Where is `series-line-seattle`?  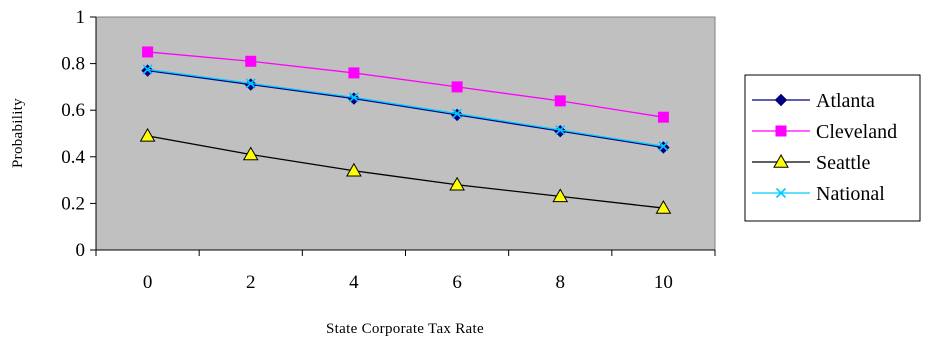 series-line-seattle is located at coordinates (405, 172).